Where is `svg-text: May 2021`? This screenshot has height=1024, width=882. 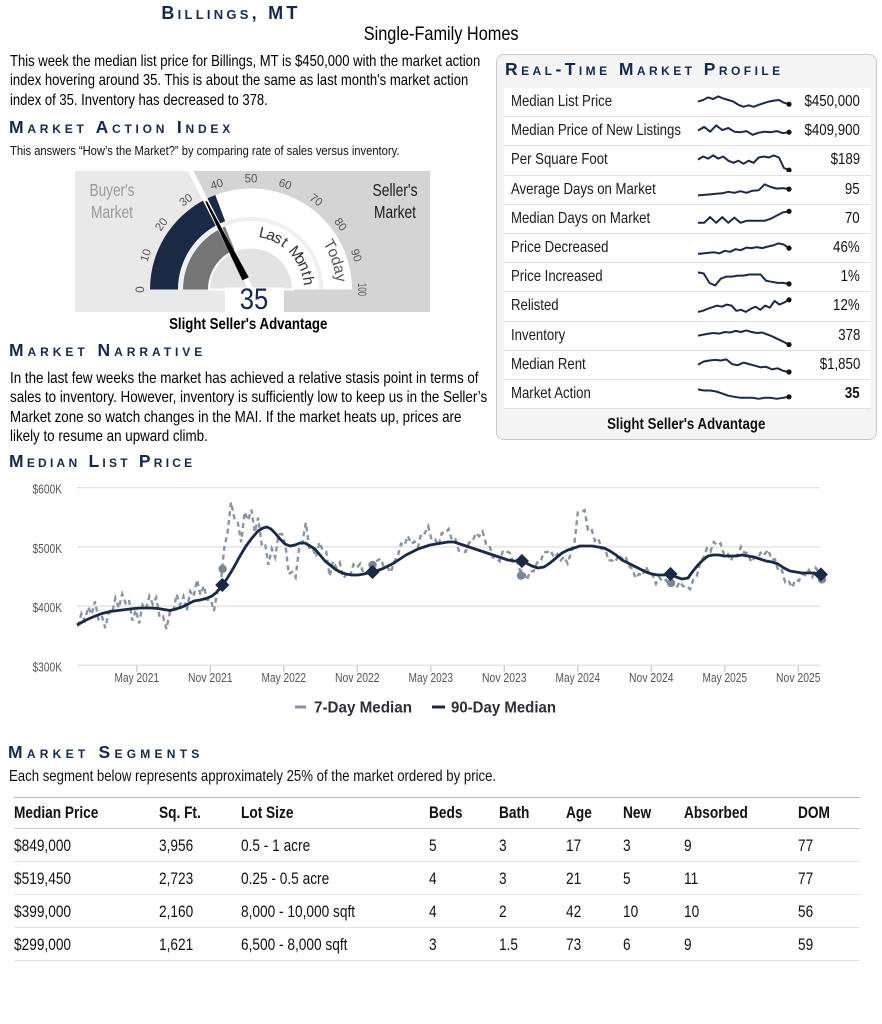
svg-text: May 2021 is located at coordinates (137, 678).